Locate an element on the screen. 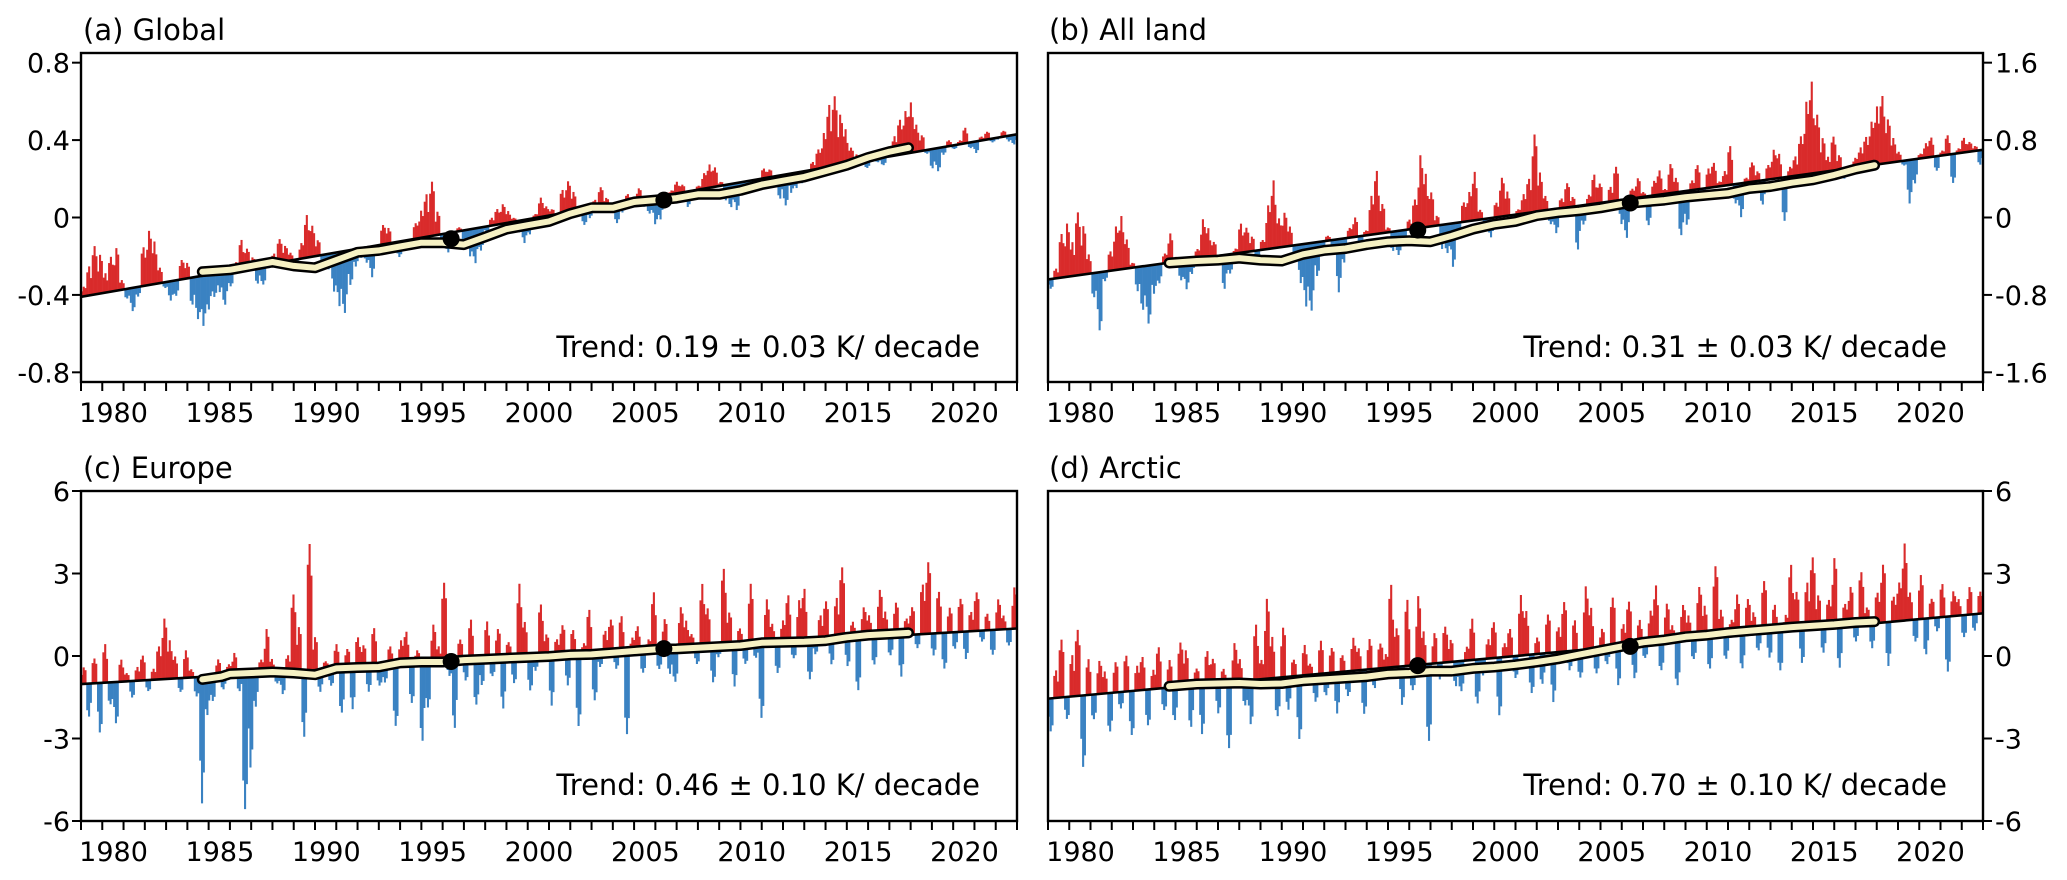  panel-title: (b) All land is located at coordinates (1128, 30).